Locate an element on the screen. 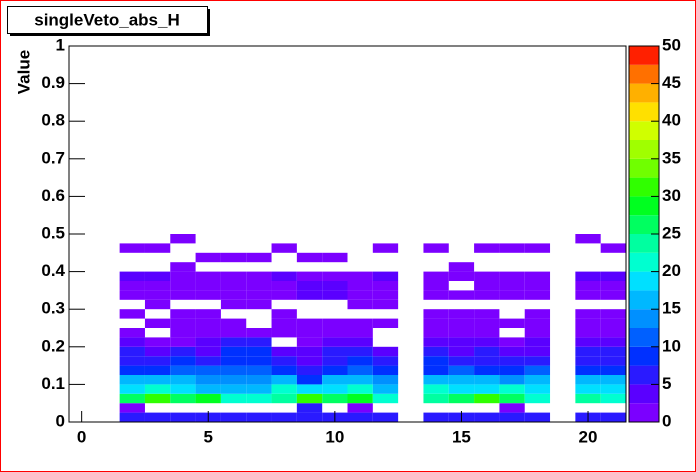 This screenshot has width=696, height=472. x-tick-label: 5 is located at coordinates (208, 436).